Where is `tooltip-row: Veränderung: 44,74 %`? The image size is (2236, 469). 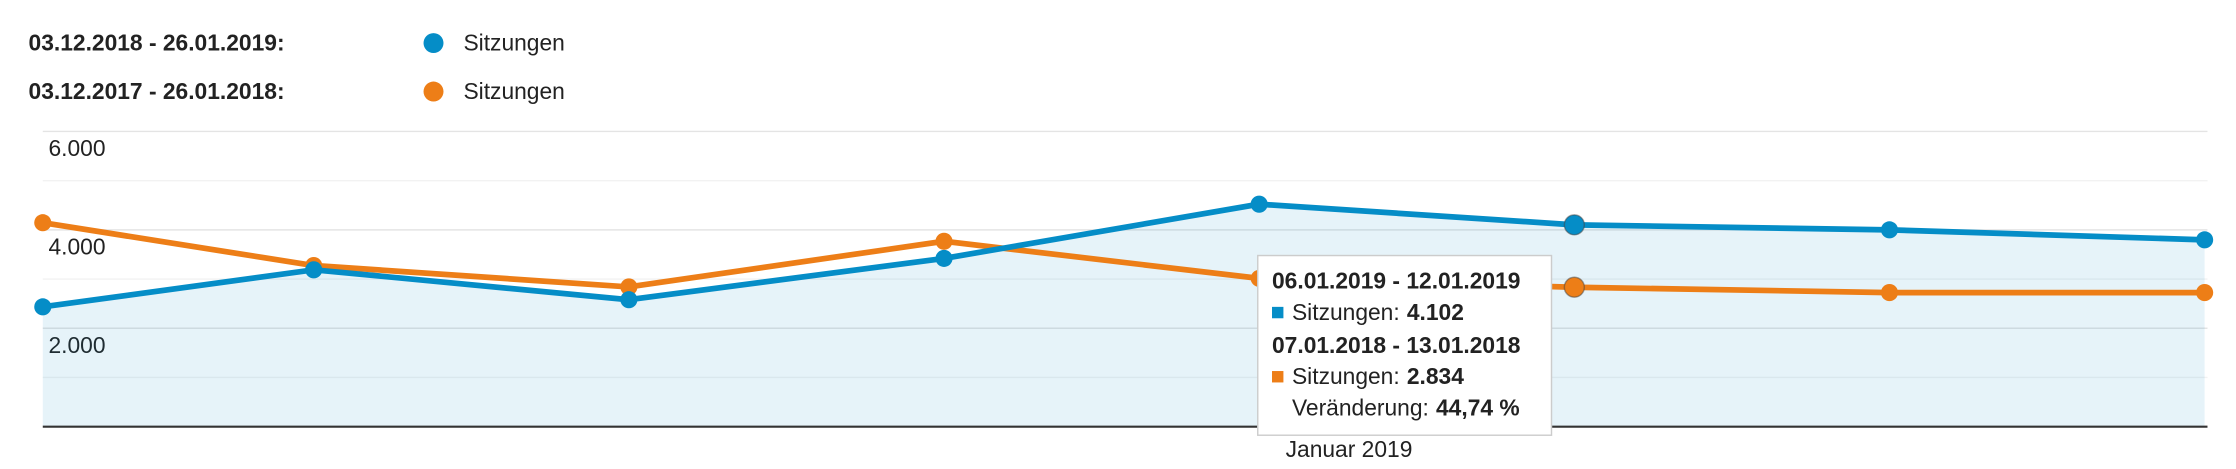 tooltip-row: Veränderung: 44,74 % is located at coordinates (1406, 408).